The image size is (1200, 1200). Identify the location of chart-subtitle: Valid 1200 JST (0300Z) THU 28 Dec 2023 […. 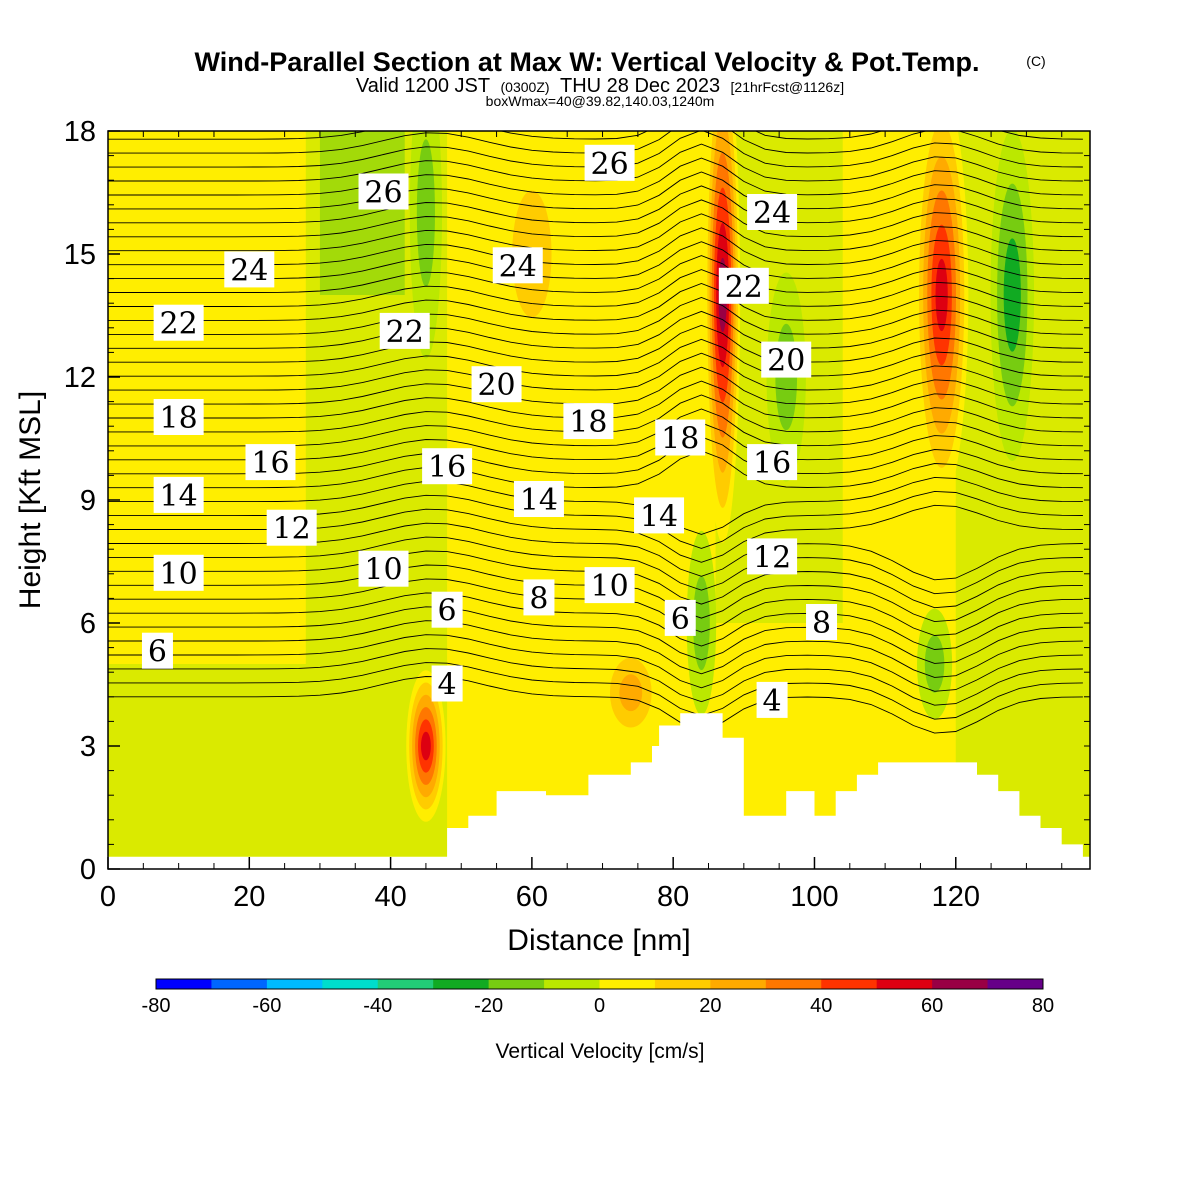
(600, 86).